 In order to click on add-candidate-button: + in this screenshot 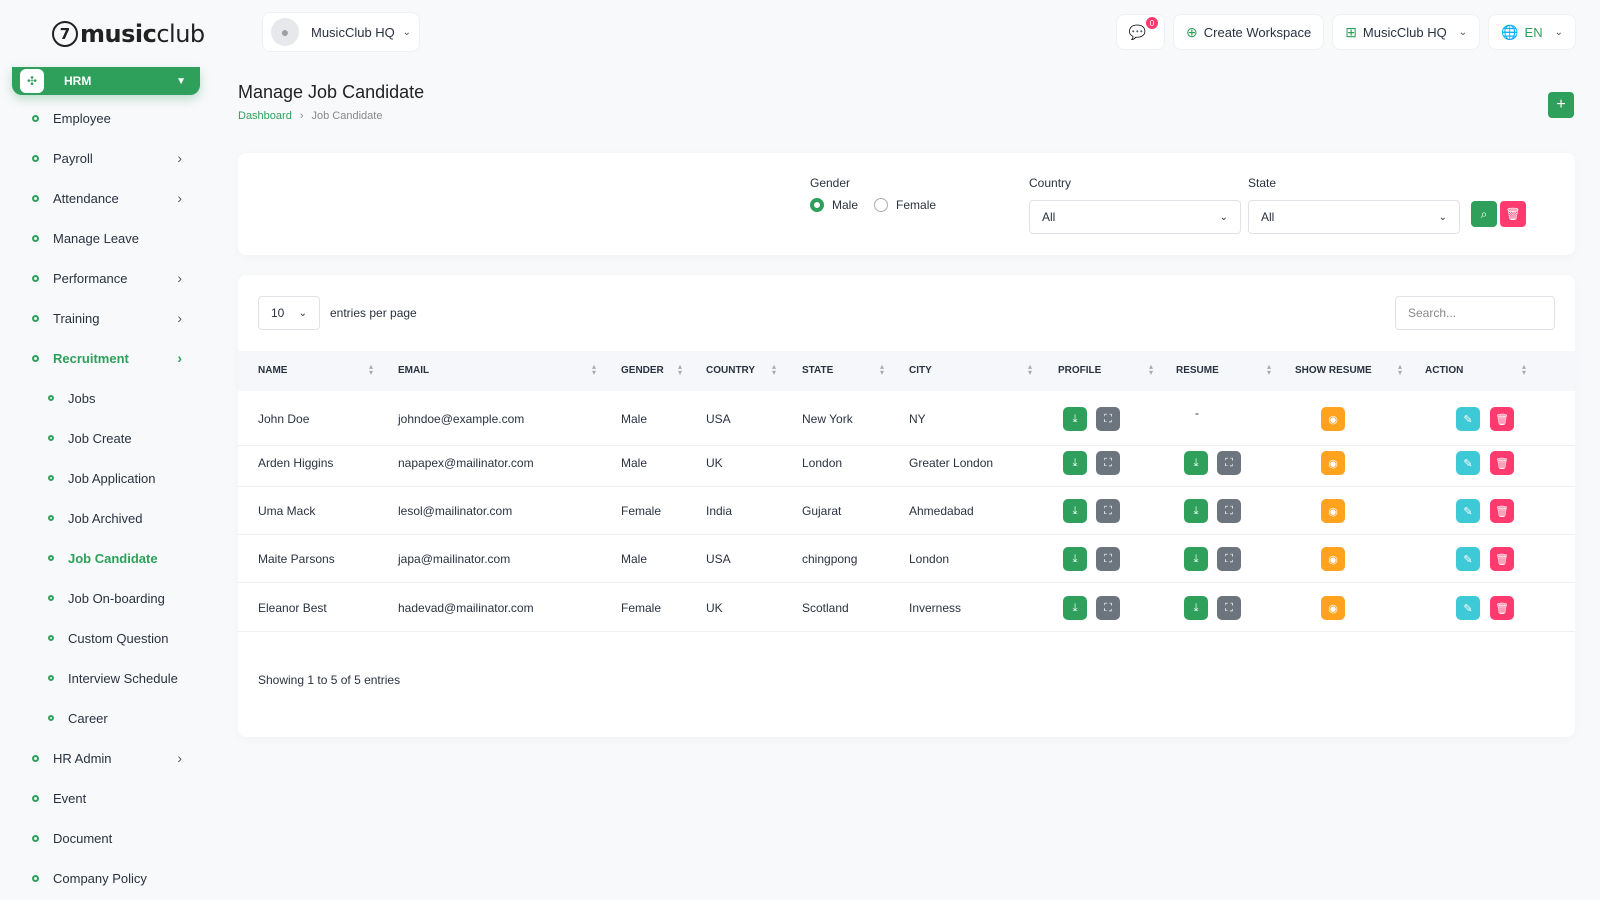, I will do `click(1561, 105)`.